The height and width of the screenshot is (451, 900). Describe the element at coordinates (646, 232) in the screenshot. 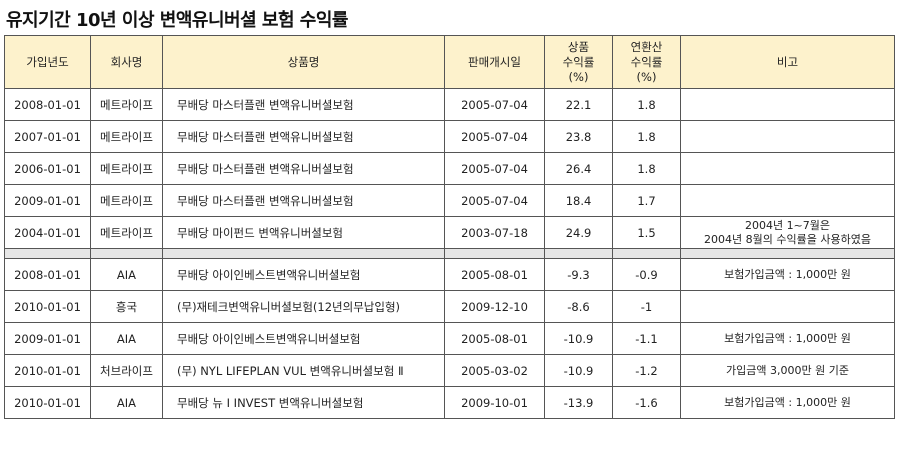

I see `cell-annual-return: 1.5` at that location.